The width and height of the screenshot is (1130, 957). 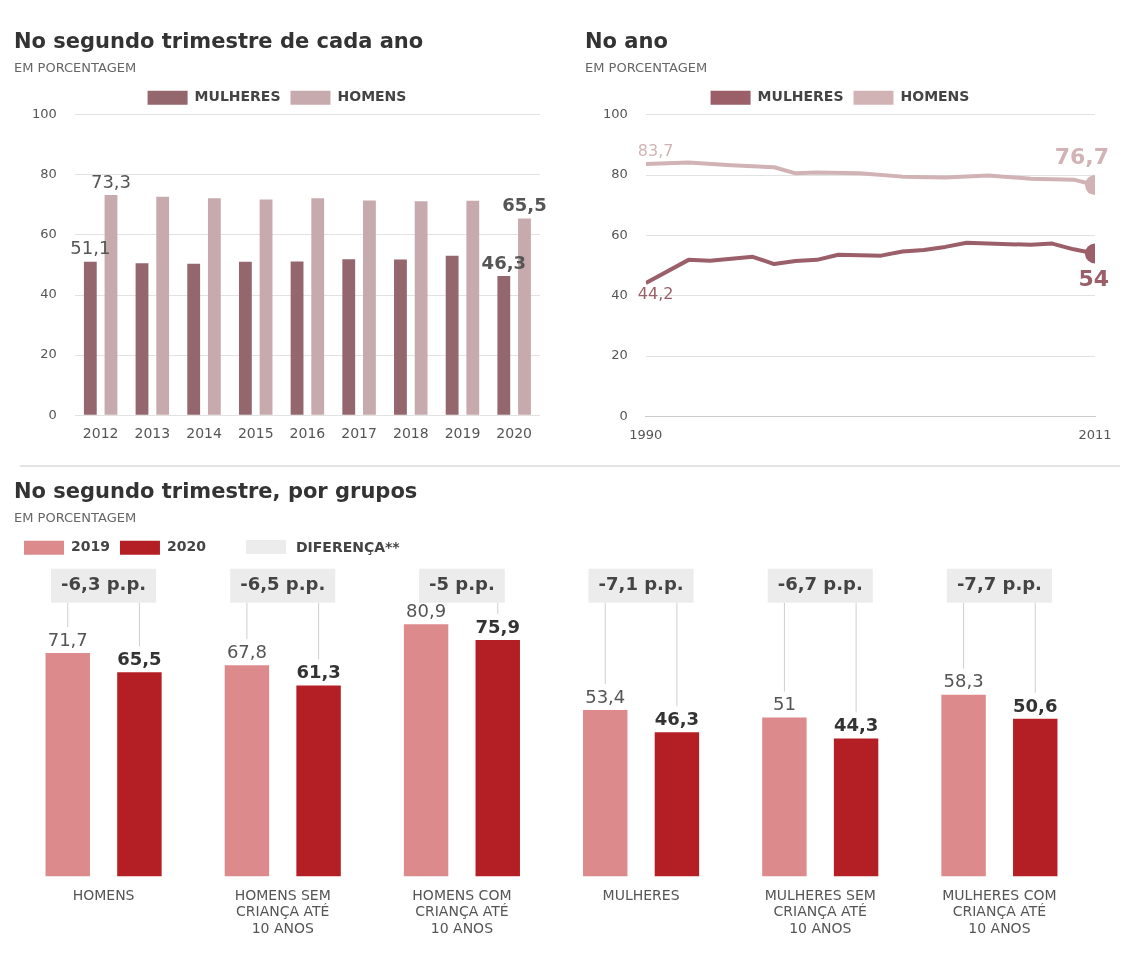 I want to click on data-label: 44,2, so click(x=655, y=294).